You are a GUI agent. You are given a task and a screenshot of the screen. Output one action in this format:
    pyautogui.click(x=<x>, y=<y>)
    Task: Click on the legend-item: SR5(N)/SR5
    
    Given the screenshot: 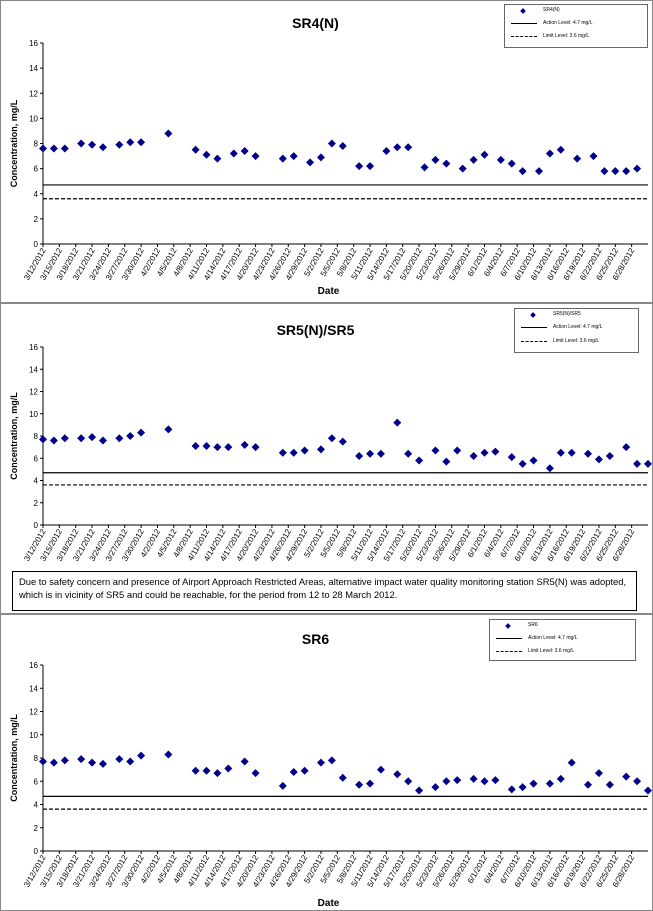 What is the action you would take?
    pyautogui.click(x=576, y=315)
    